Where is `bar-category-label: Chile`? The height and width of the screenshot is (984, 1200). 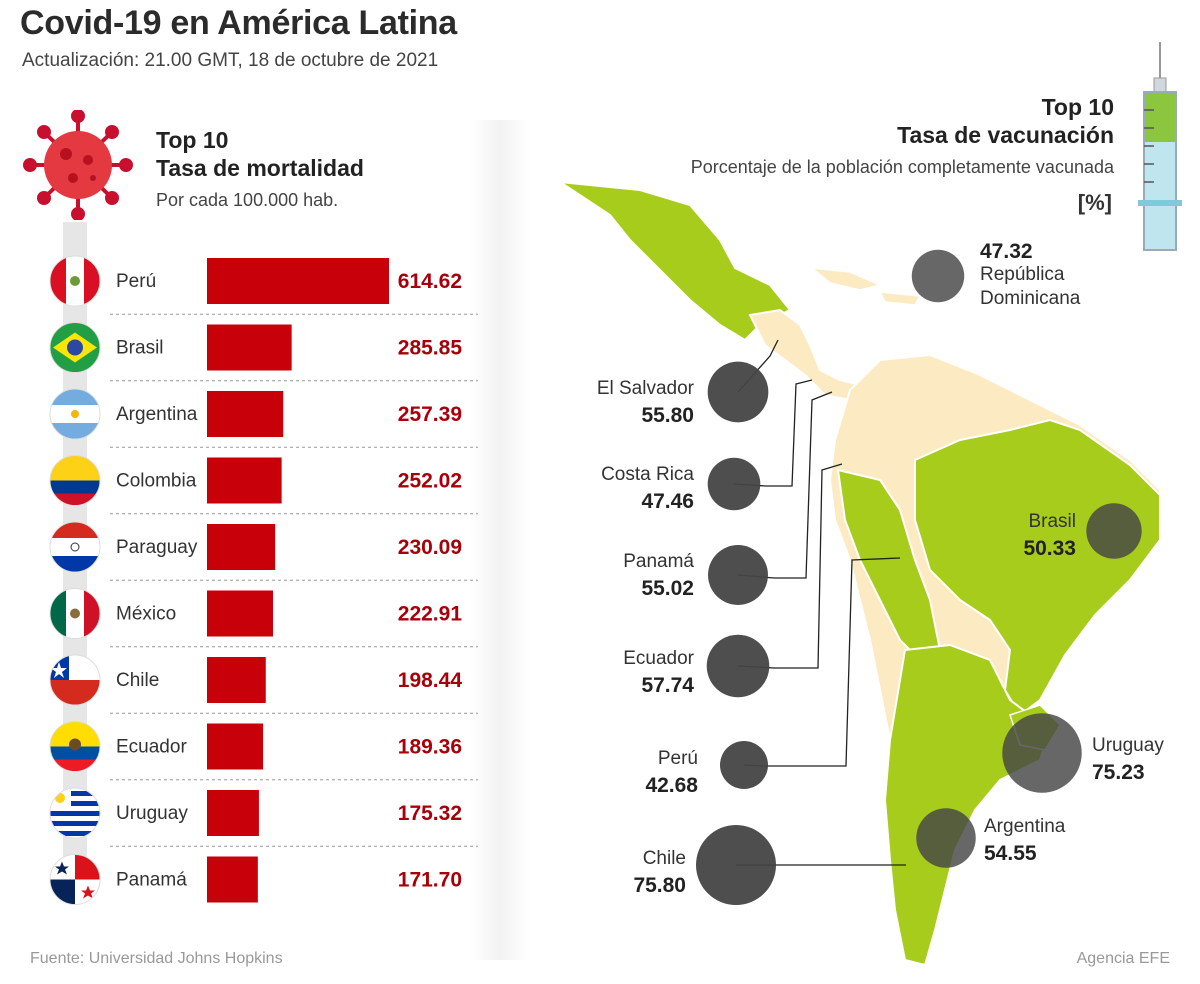 bar-category-label: Chile is located at coordinates (137, 680).